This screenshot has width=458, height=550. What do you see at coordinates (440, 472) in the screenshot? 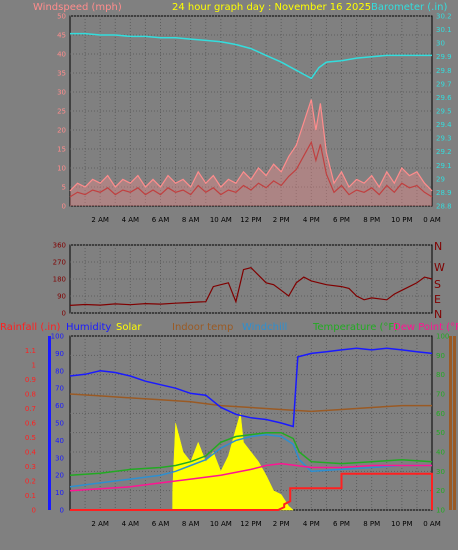
I see `temperature-axis-tick: 30` at bounding box center [440, 472].